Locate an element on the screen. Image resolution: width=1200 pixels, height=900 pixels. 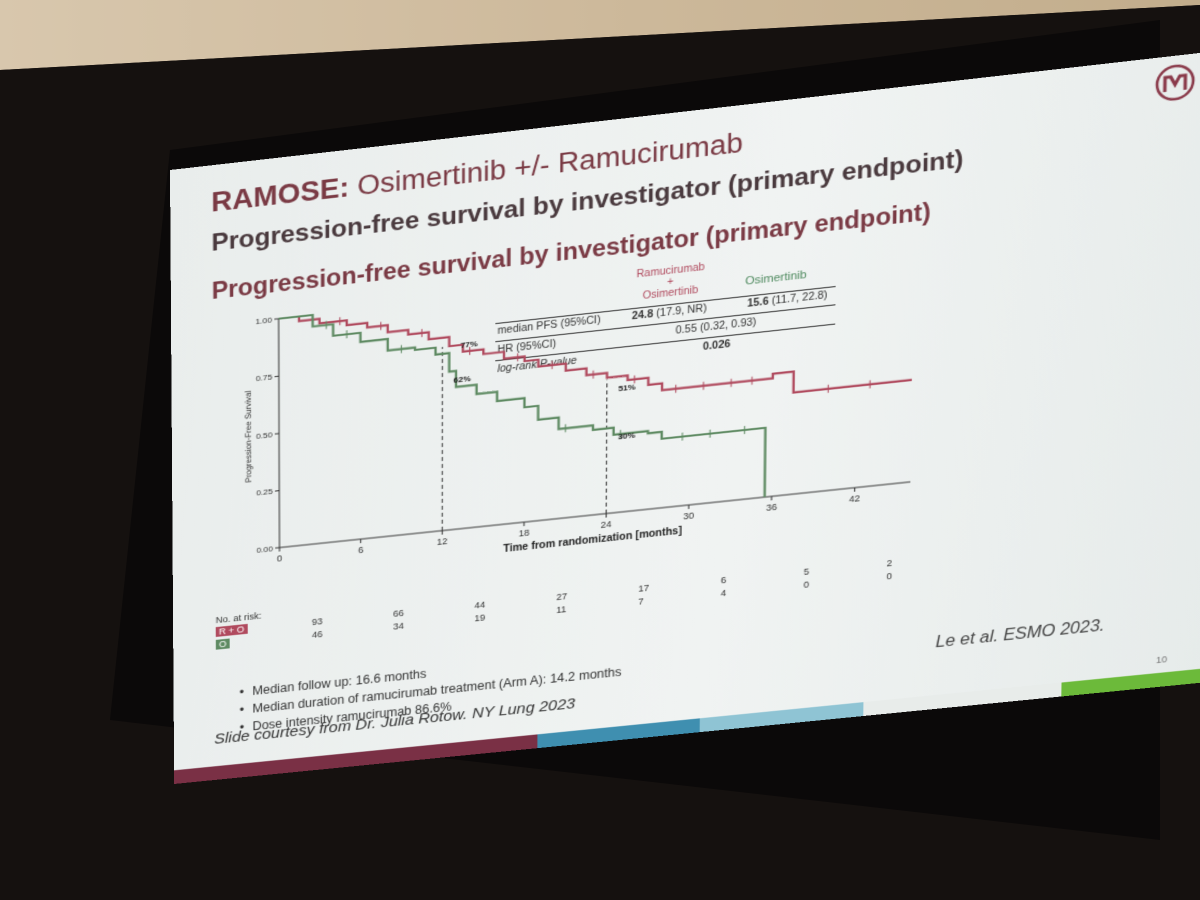
risk-count: 17 is located at coordinates (644, 588).